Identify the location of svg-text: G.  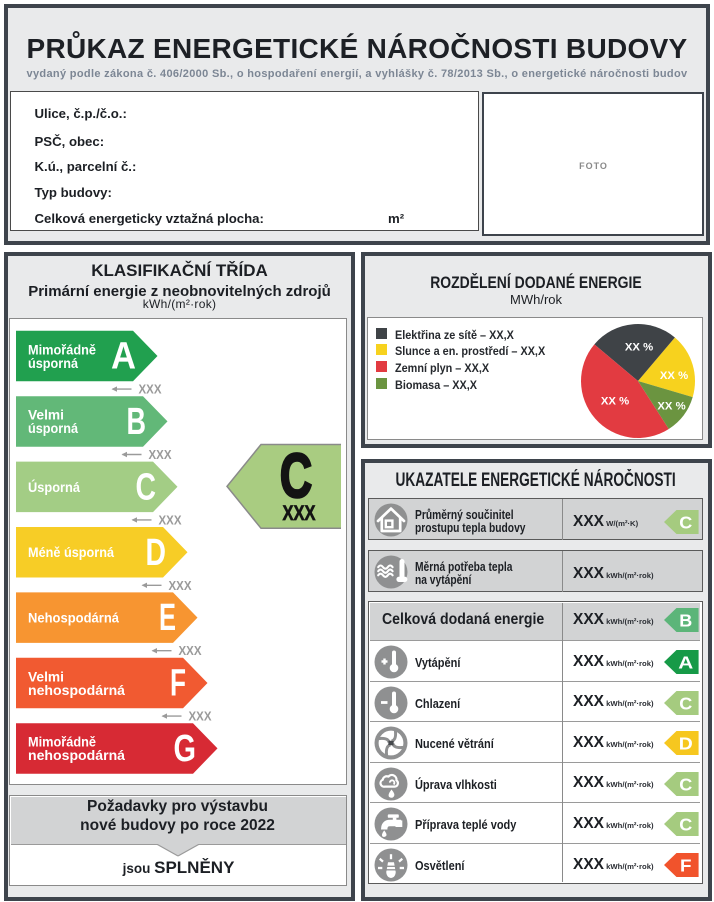
(185, 749).